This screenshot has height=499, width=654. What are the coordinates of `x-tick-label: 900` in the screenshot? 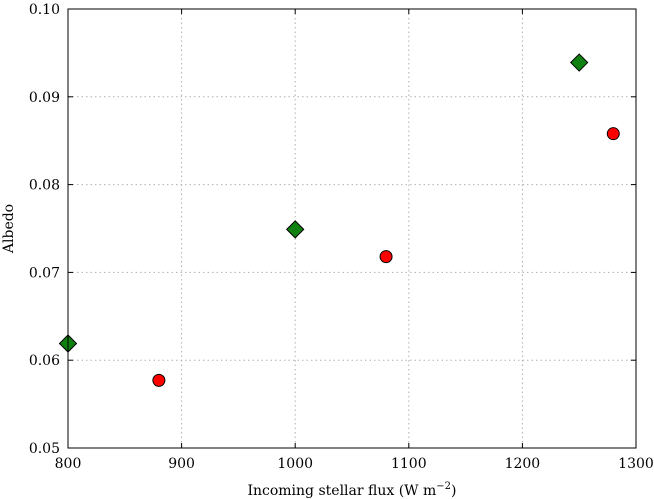 It's located at (181, 464).